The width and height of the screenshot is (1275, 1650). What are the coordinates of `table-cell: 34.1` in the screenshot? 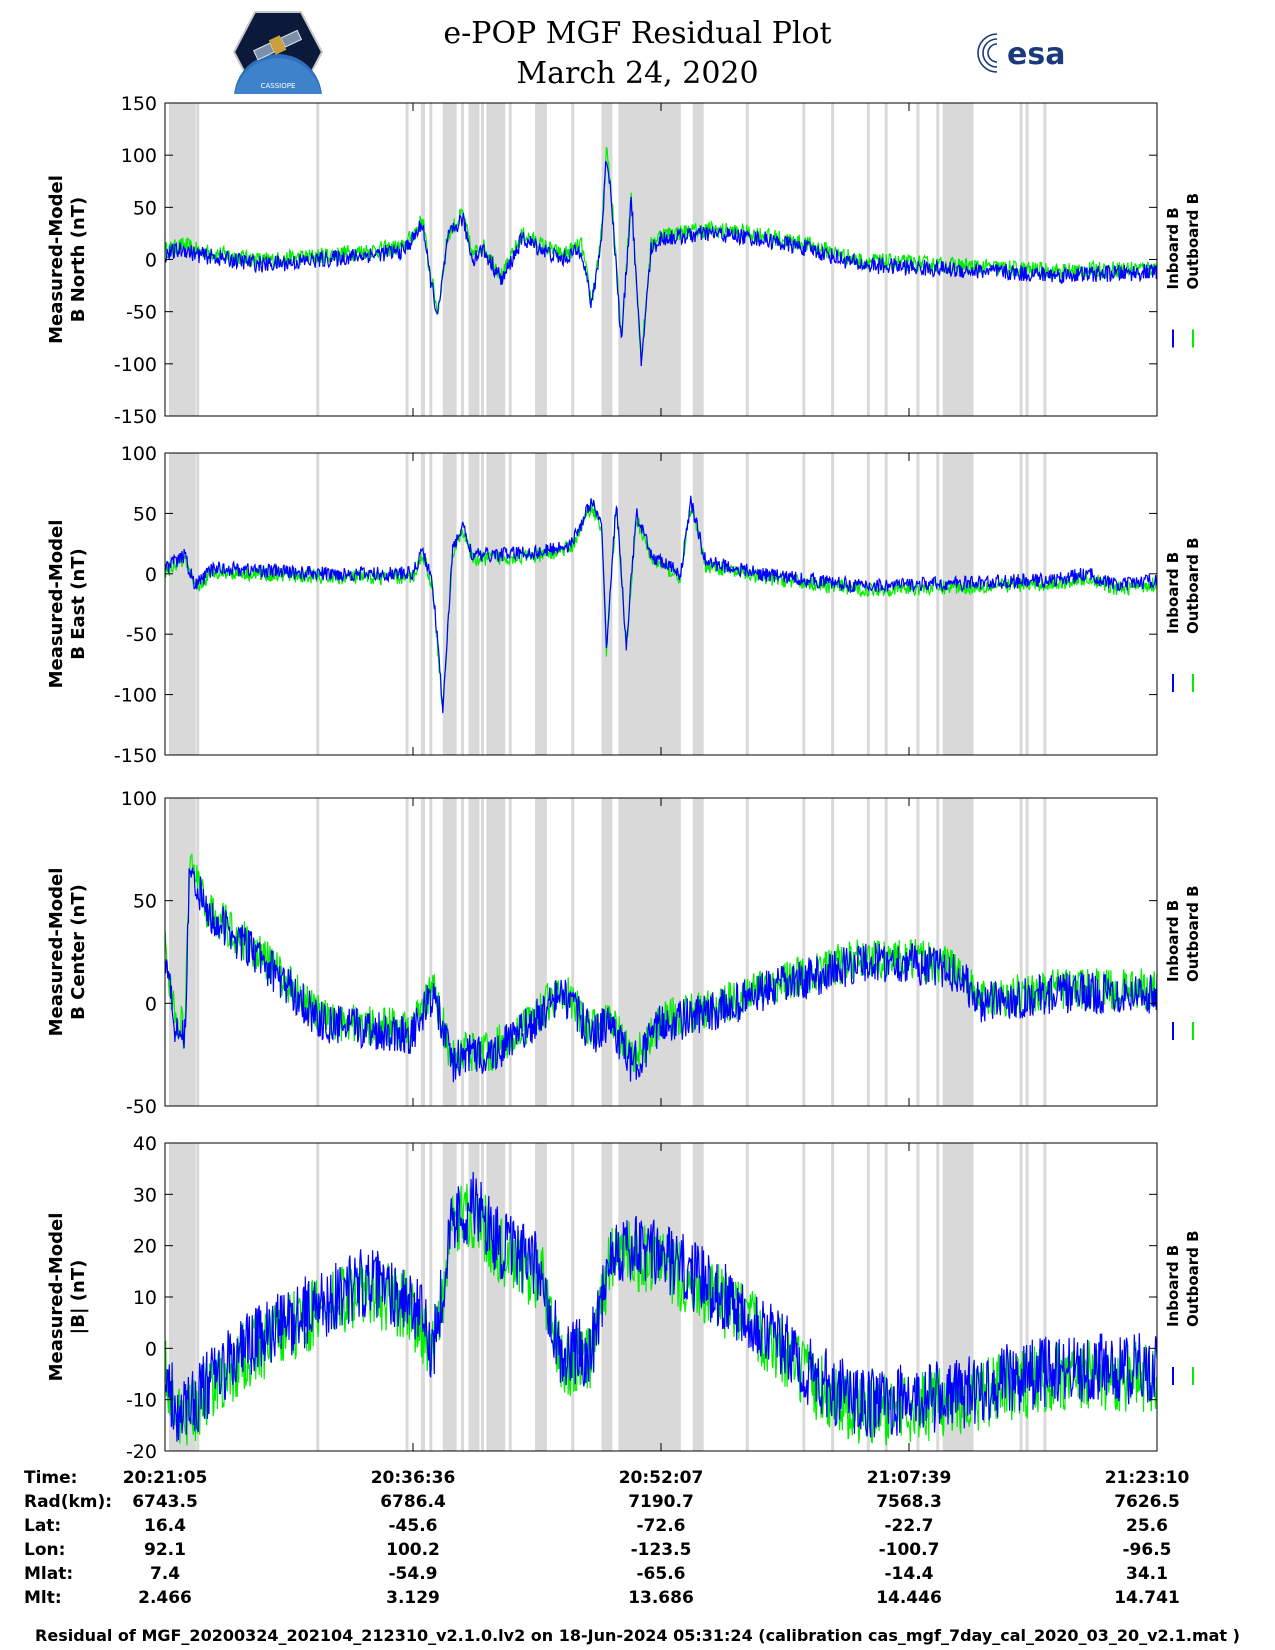 It's located at (1147, 1574).